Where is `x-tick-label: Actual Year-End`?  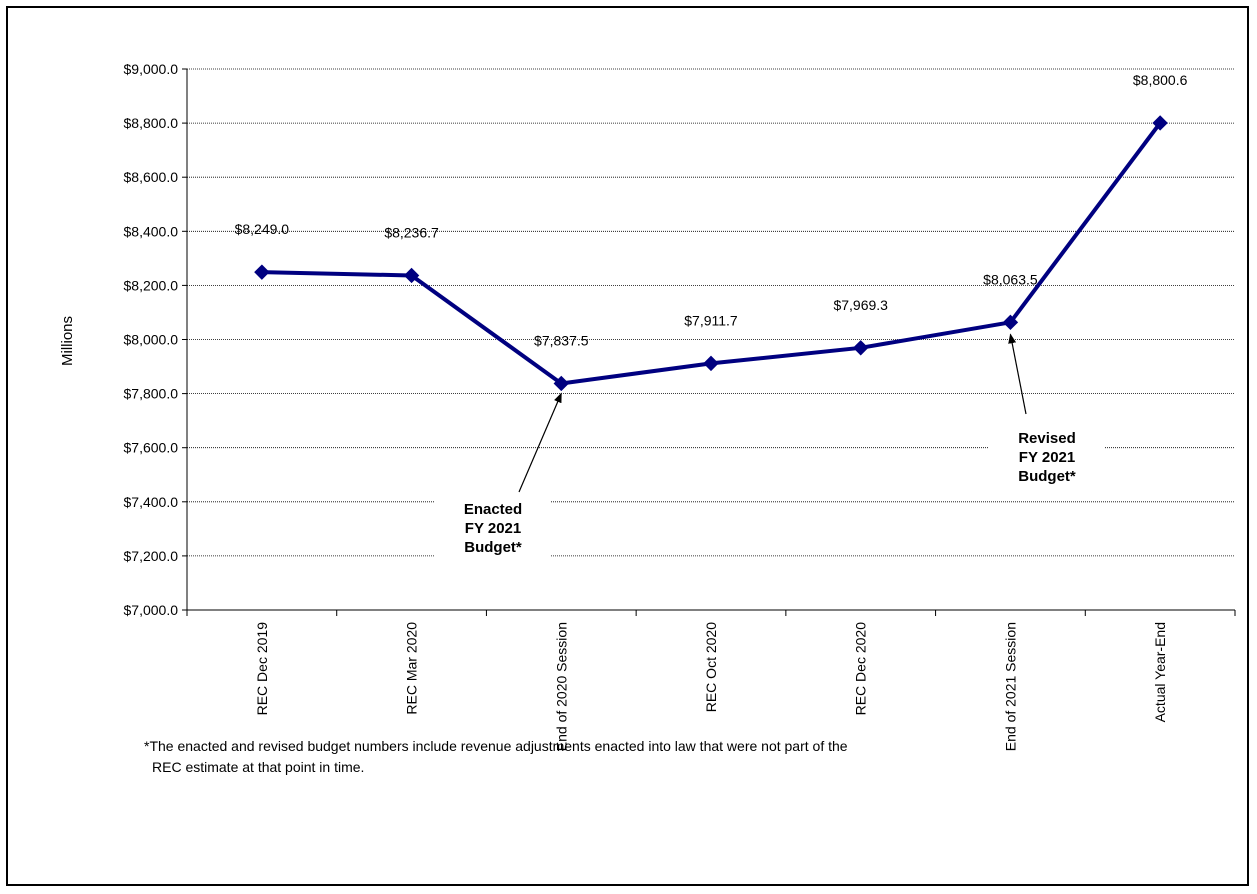
x-tick-label: Actual Year-End is located at coordinates (1160, 672).